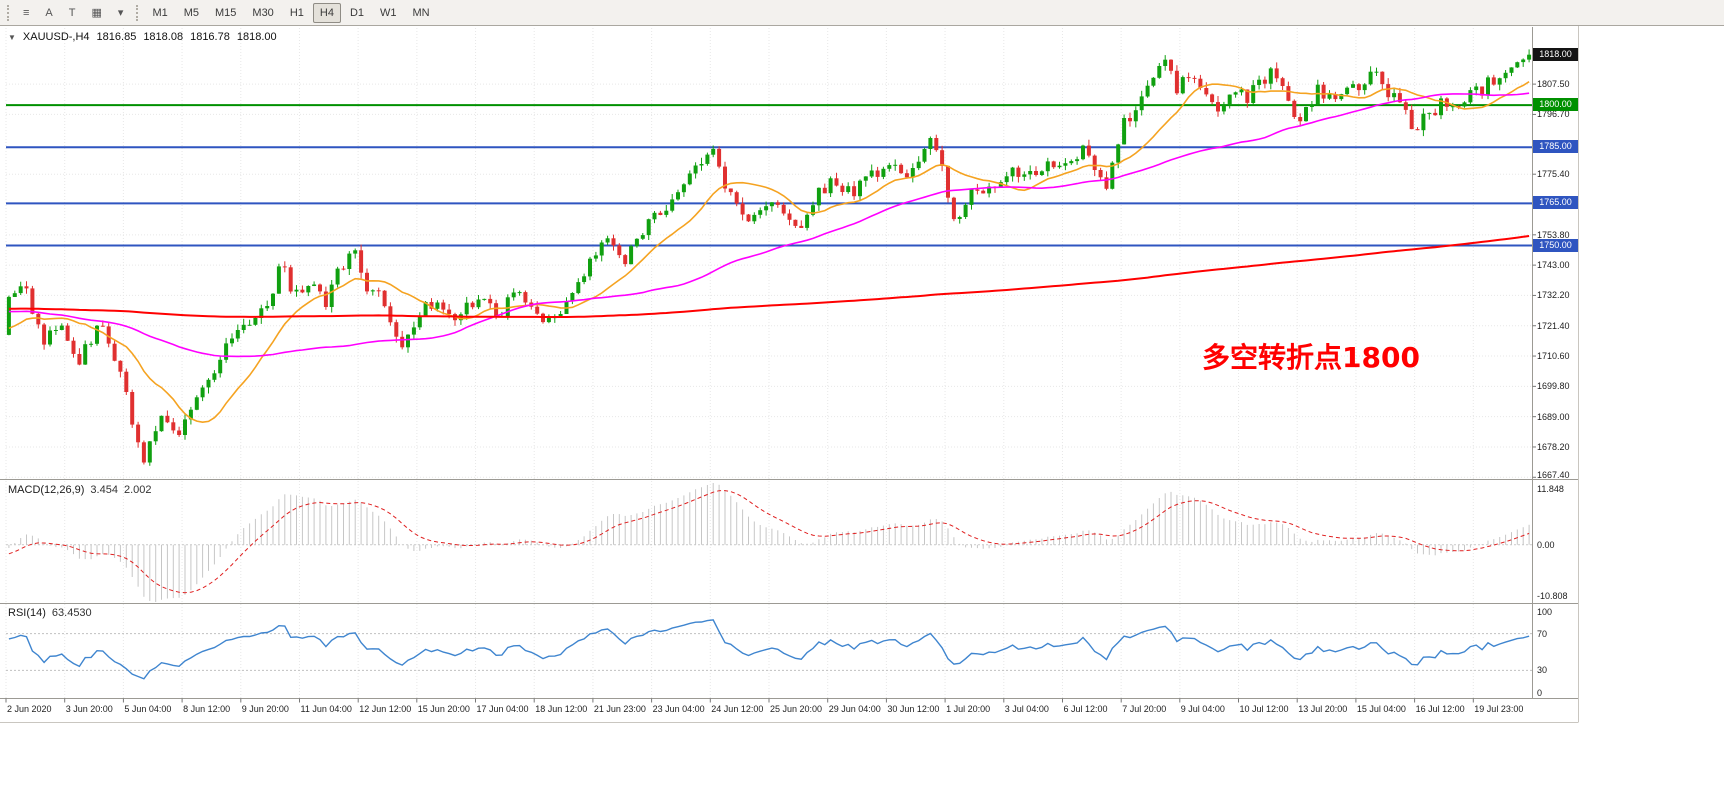 The width and height of the screenshot is (1724, 791). I want to click on price-axis-label: 1689.00, so click(1553, 416).